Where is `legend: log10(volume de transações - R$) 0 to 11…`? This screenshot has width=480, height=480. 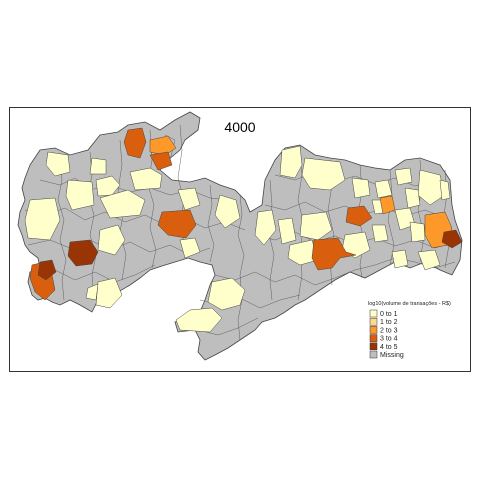 legend: log10(volume de transações - R$) 0 to 11… is located at coordinates (409, 330).